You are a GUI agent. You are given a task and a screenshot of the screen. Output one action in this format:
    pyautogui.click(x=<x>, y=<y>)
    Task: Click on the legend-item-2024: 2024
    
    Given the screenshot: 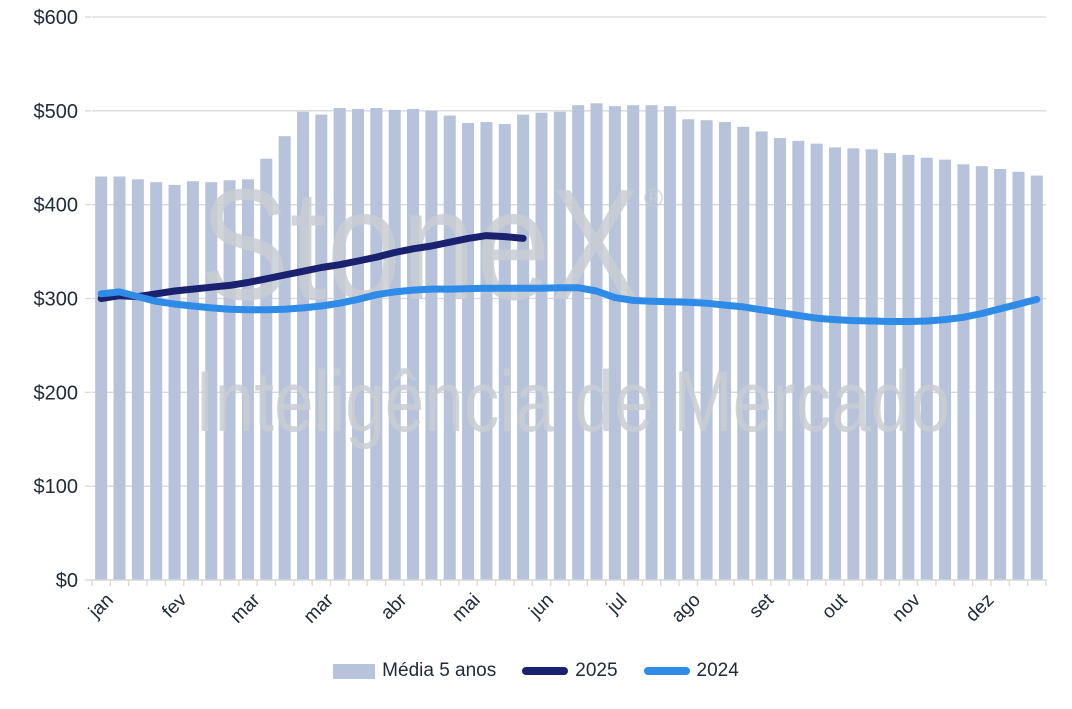 What is the action you would take?
    pyautogui.click(x=691, y=671)
    